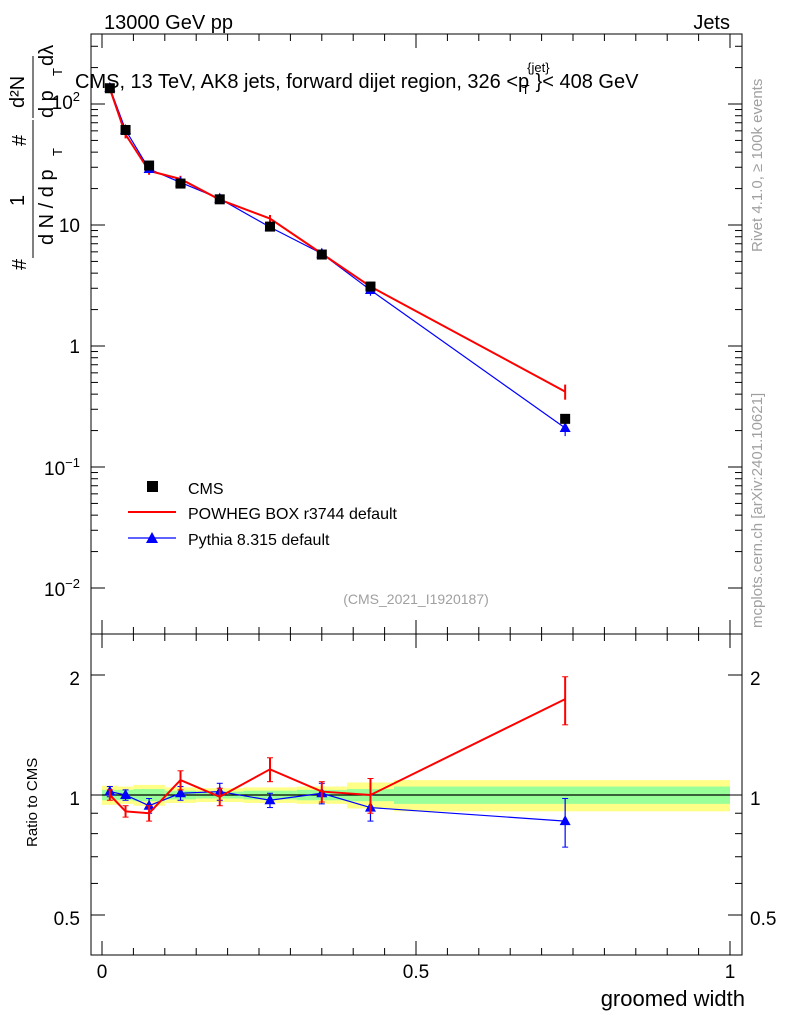  What do you see at coordinates (763, 919) in the screenshot?
I see `ratio-y-tick-label-0-5-right: 0.5` at bounding box center [763, 919].